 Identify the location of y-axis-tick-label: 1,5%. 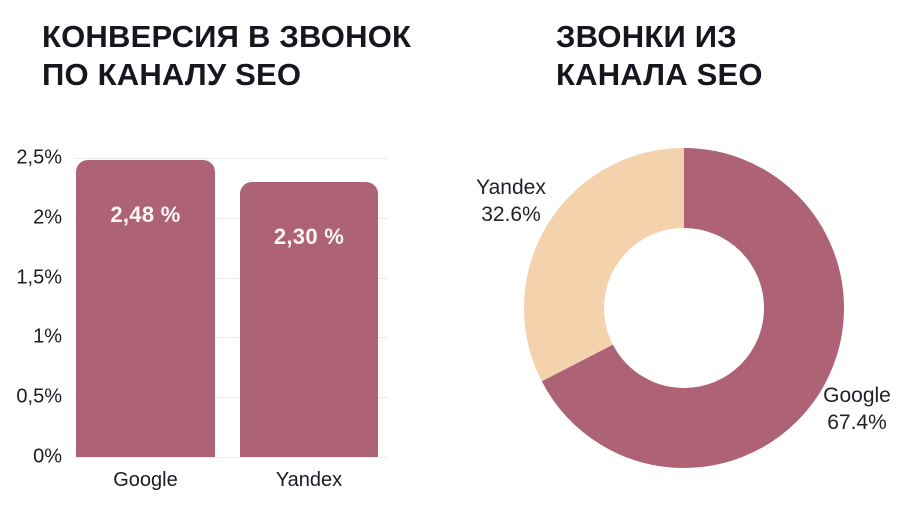
(39, 277).